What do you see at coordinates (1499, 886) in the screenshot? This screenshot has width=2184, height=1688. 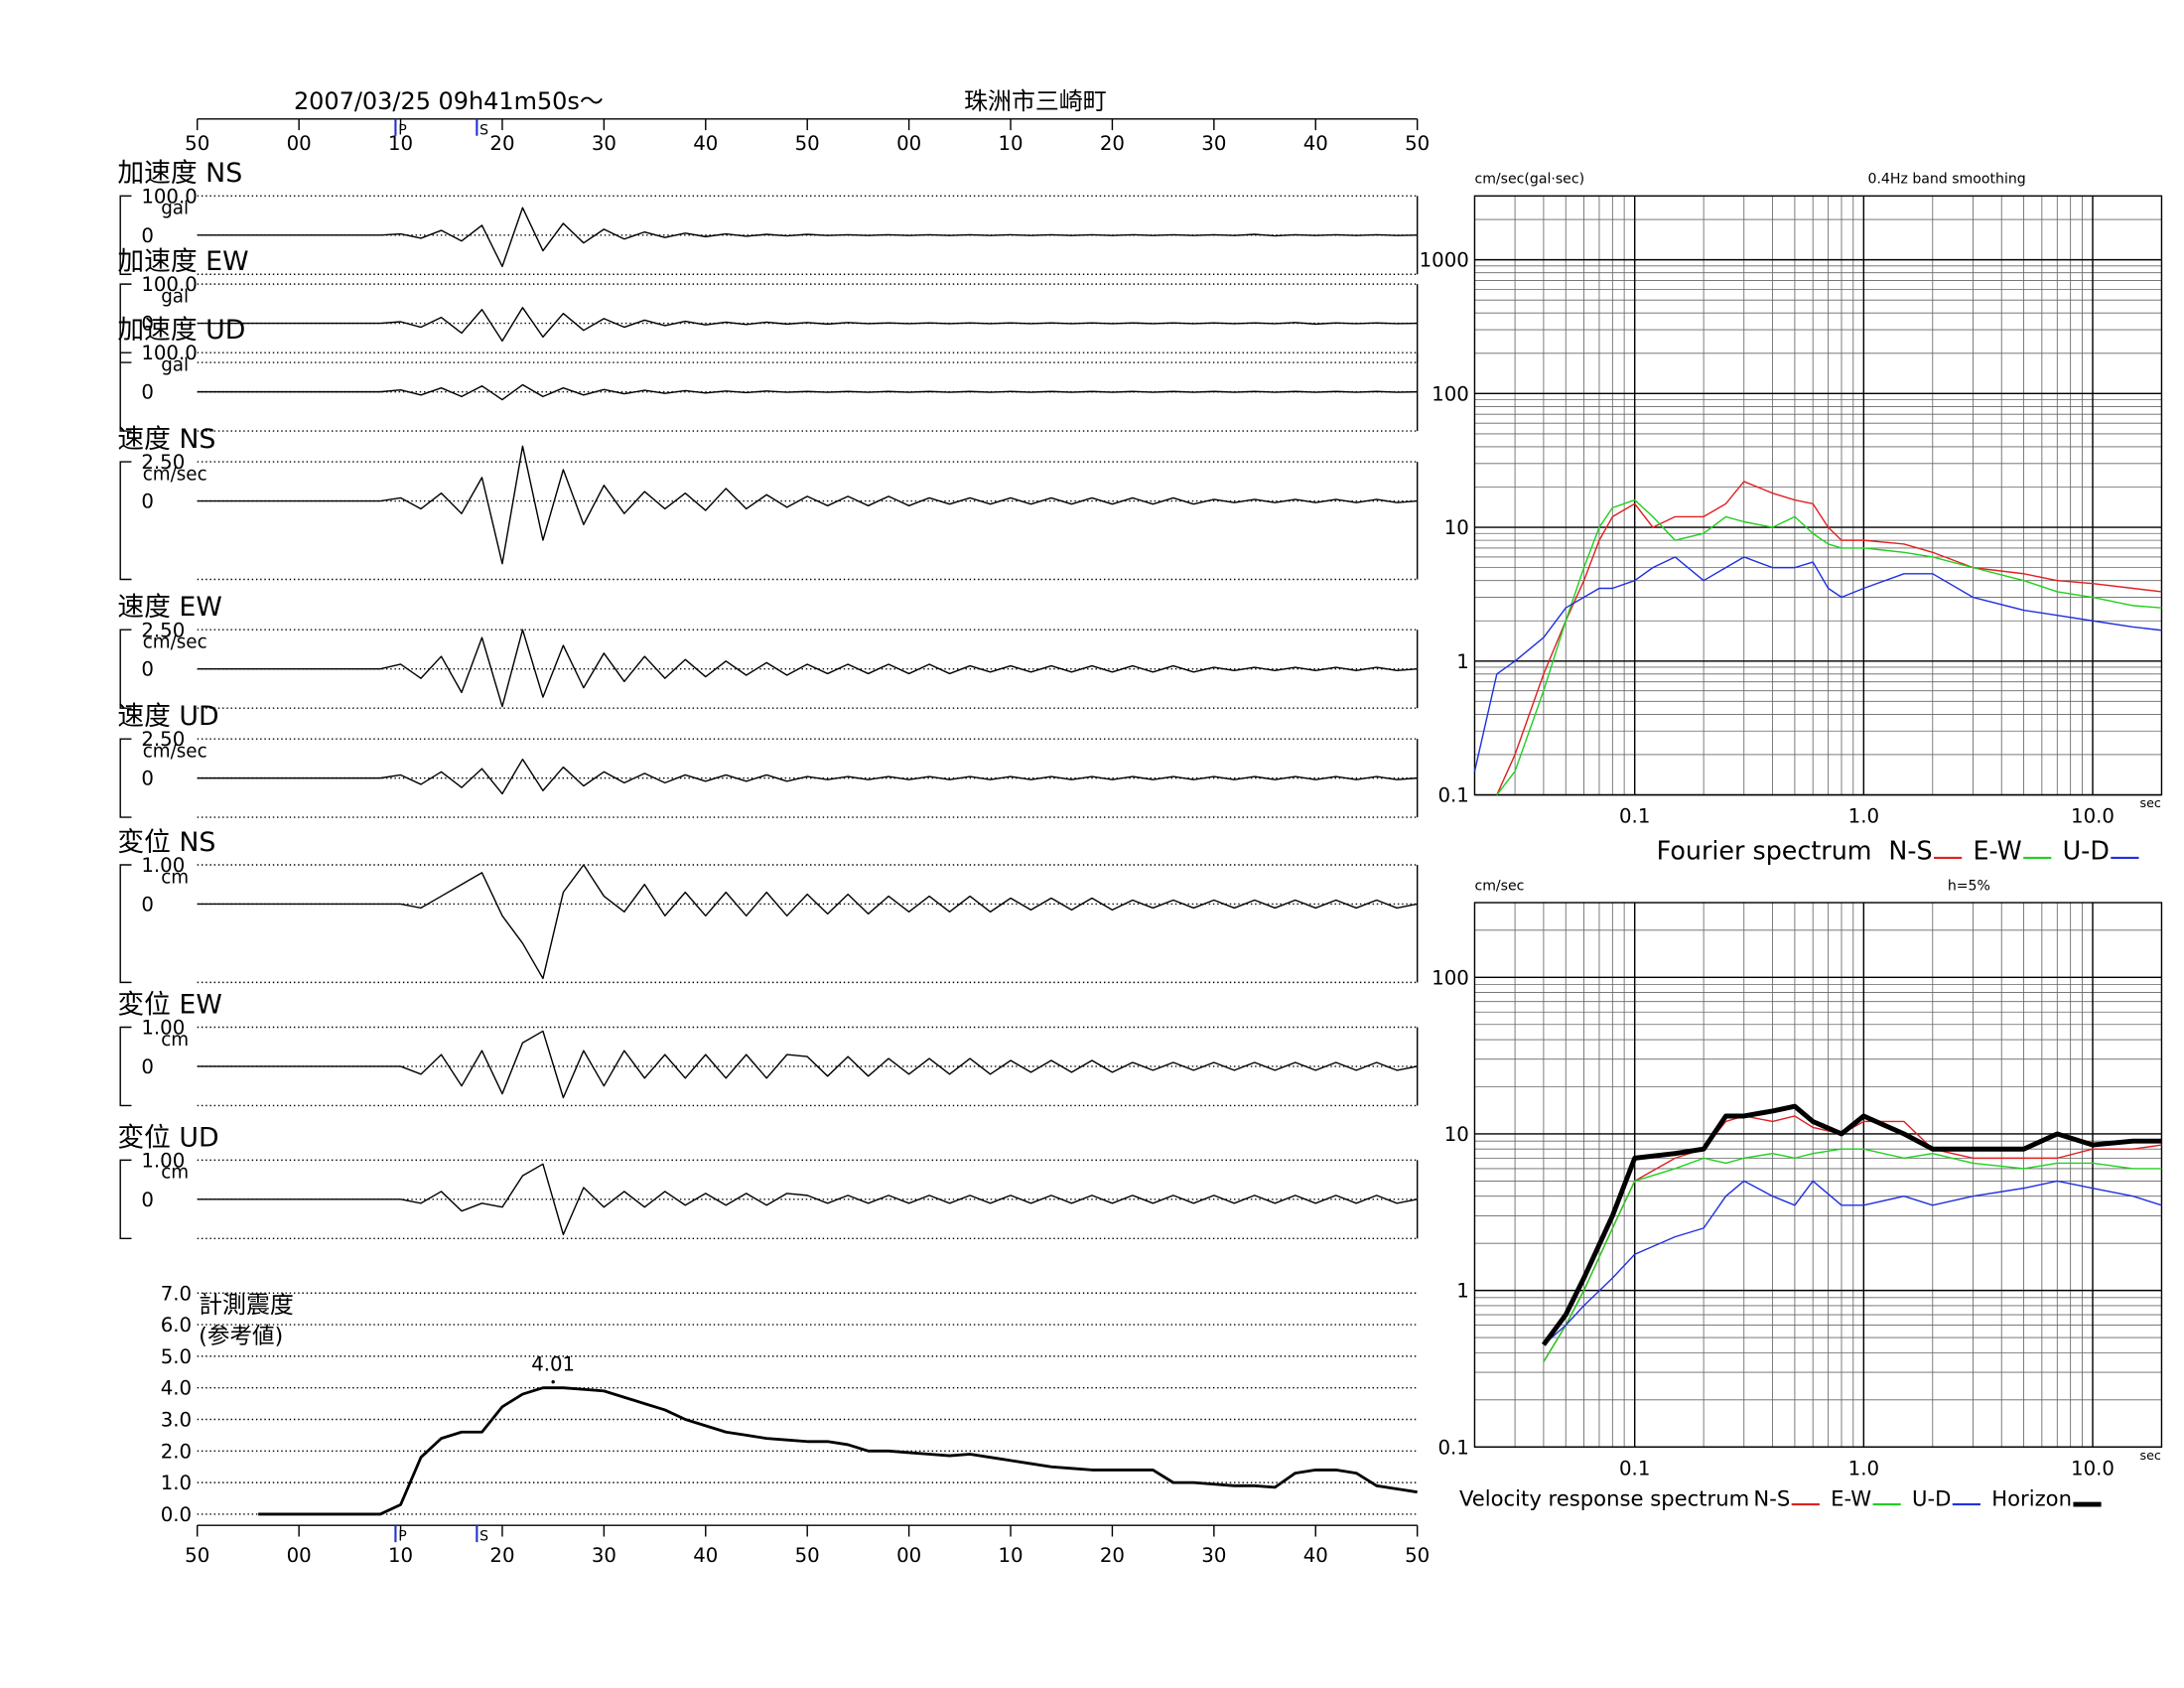 I see `y-unit: cm/sec` at bounding box center [1499, 886].